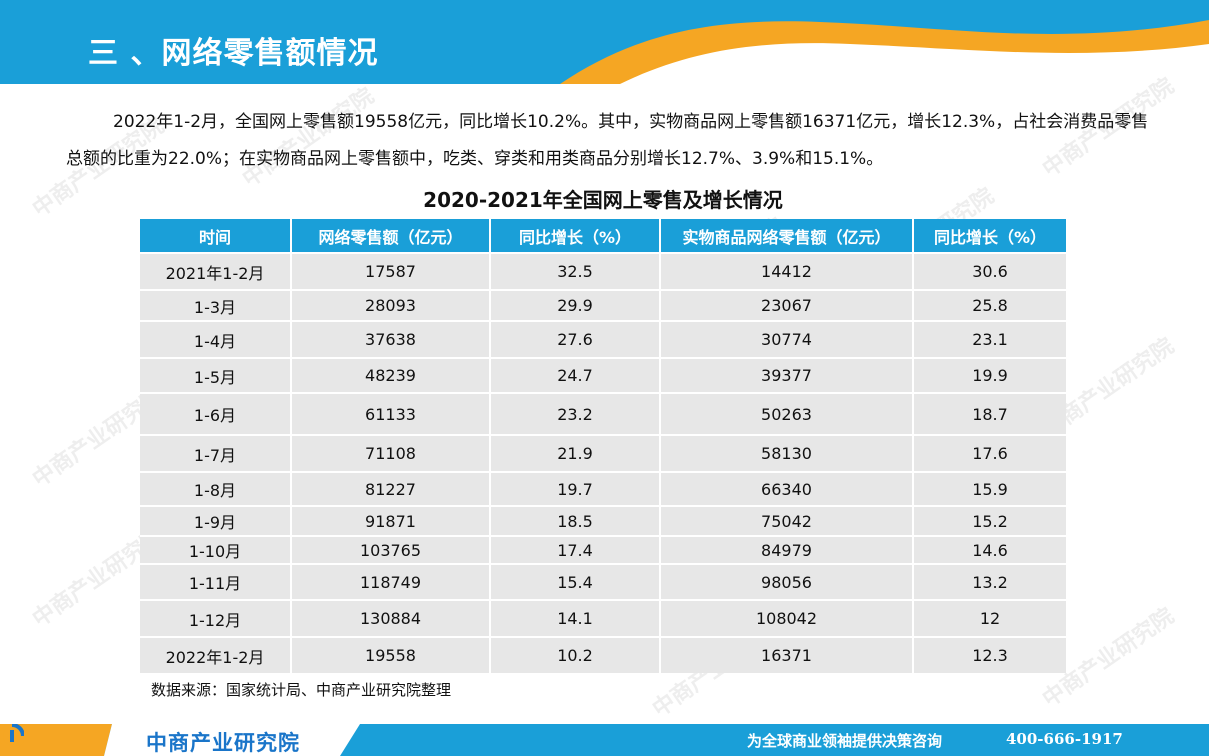 This screenshot has width=1209, height=756. What do you see at coordinates (787, 581) in the screenshot?
I see `cell-physical-goods: 98056` at bounding box center [787, 581].